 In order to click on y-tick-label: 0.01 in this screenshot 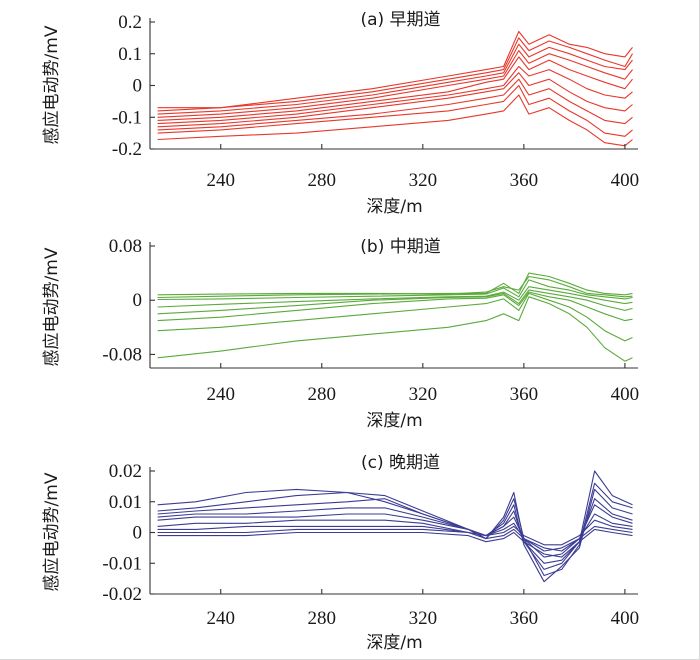, I will do `click(125, 502)`.